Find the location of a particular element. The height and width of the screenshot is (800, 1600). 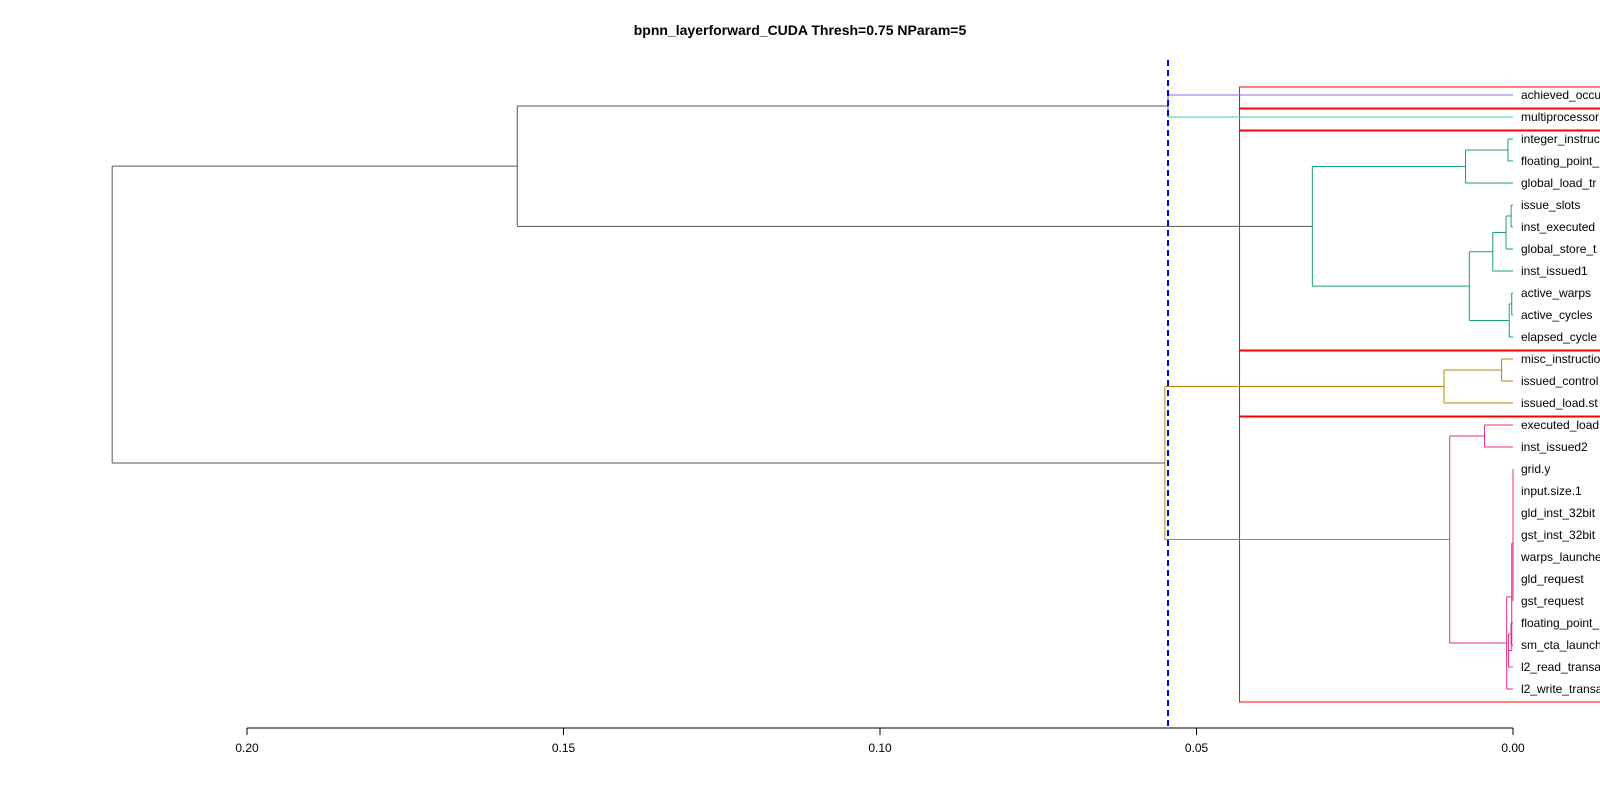

leaf-label: l2_read_transa is located at coordinates (1560, 667).